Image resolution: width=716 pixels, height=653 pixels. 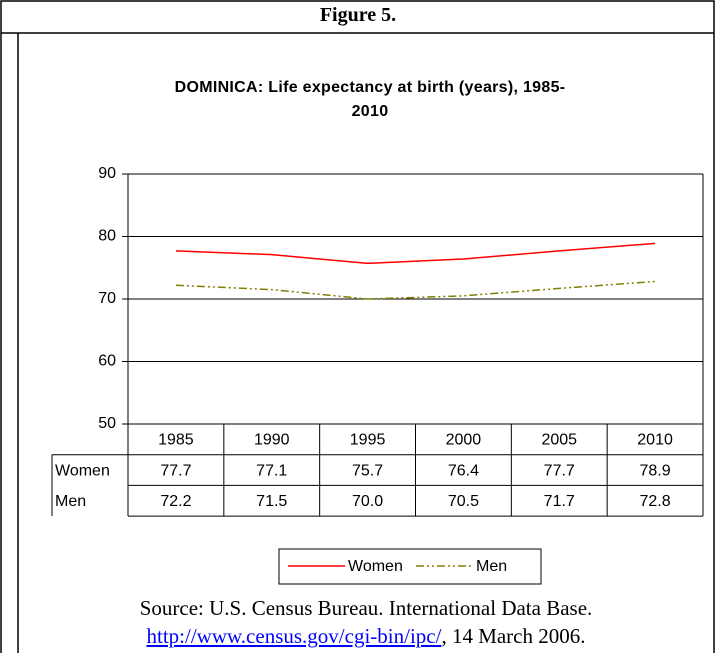 What do you see at coordinates (271, 470) in the screenshot?
I see `table-value: 77.1` at bounding box center [271, 470].